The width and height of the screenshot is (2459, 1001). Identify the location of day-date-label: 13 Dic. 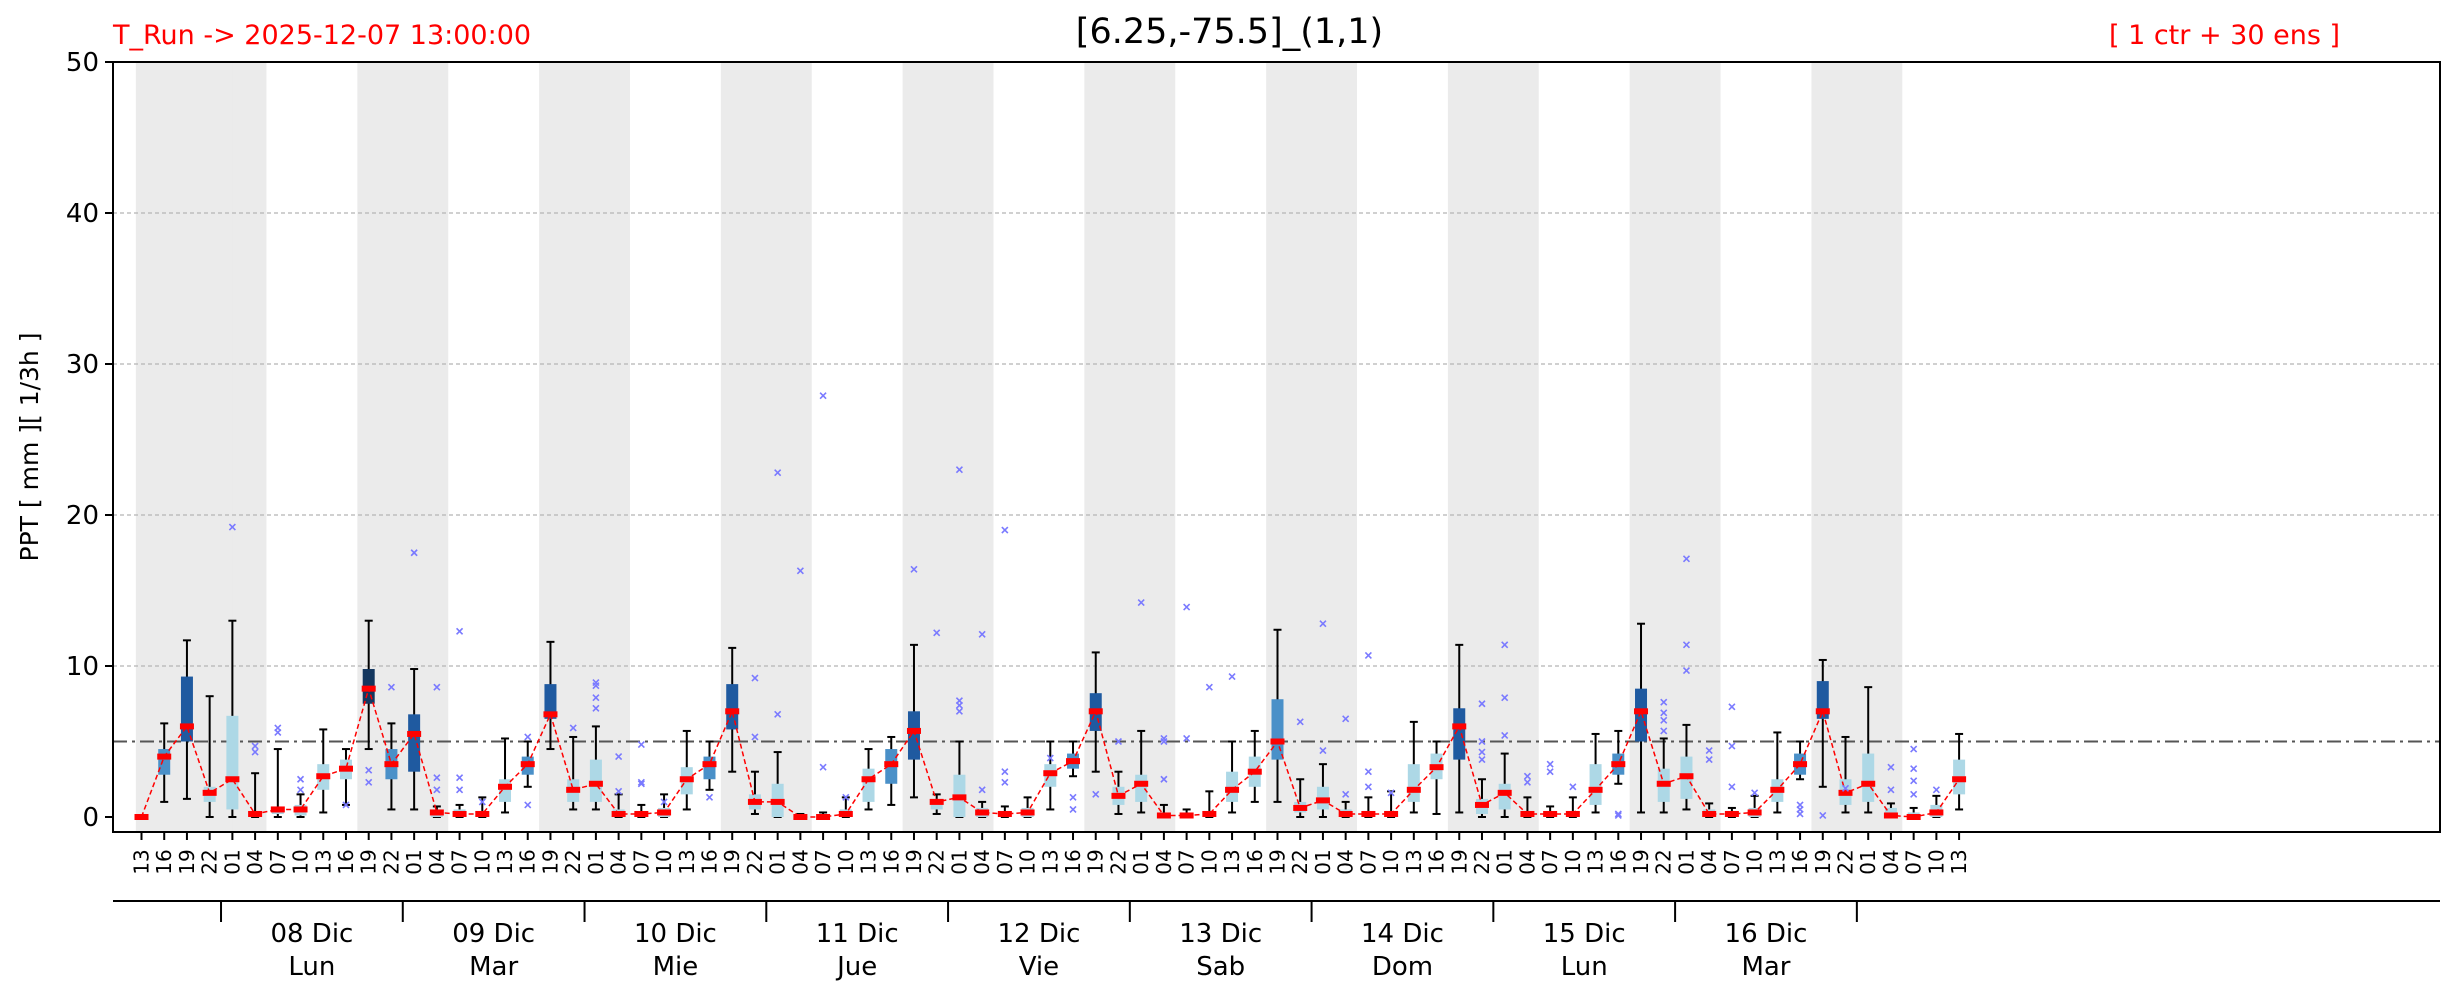
(1220, 934).